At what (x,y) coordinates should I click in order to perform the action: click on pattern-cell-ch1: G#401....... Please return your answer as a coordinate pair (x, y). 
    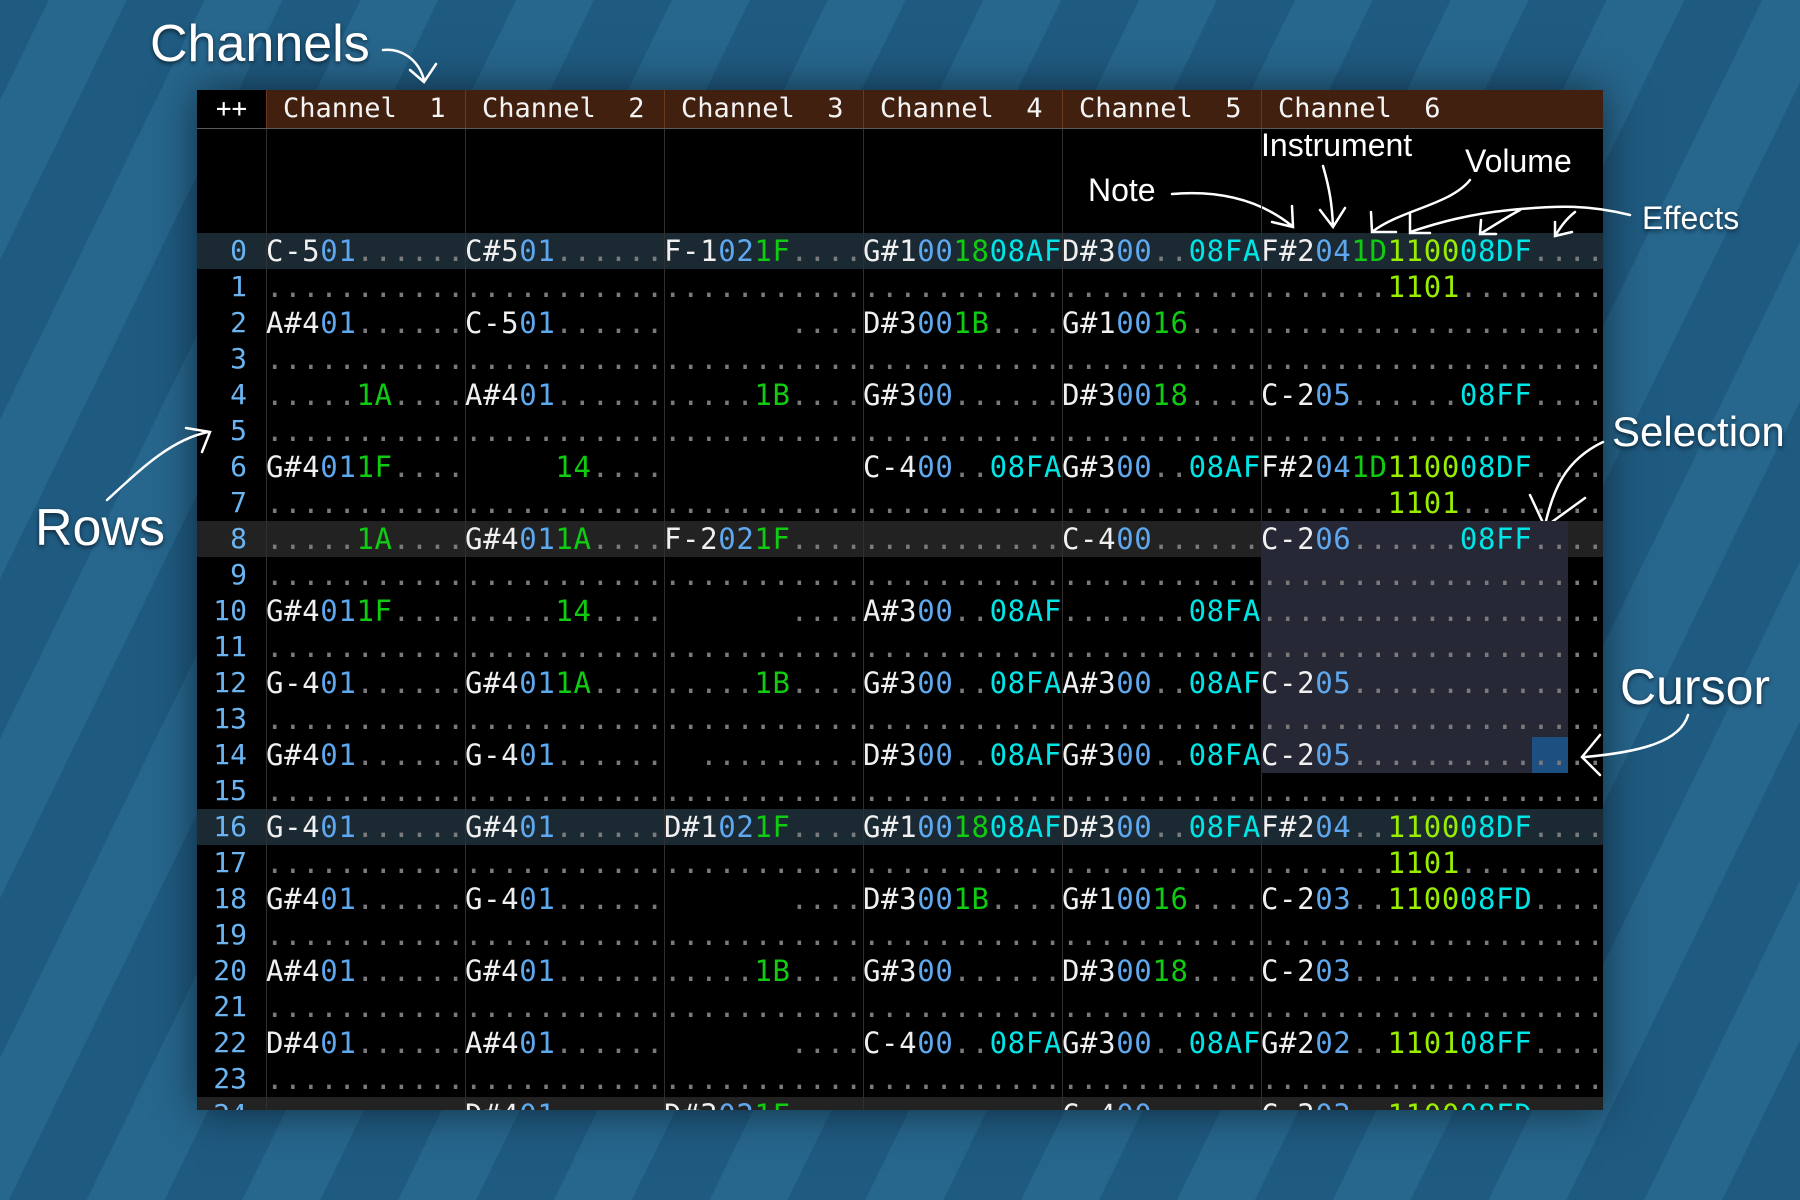
    Looking at the image, I should click on (365, 899).